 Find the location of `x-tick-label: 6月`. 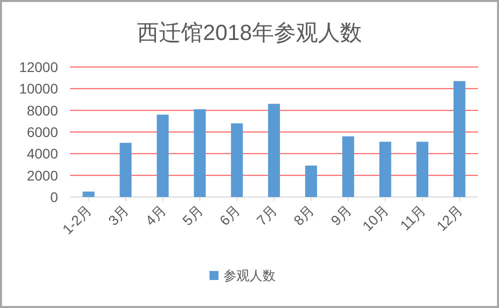

x-tick-label: 6月 is located at coordinates (230, 215).